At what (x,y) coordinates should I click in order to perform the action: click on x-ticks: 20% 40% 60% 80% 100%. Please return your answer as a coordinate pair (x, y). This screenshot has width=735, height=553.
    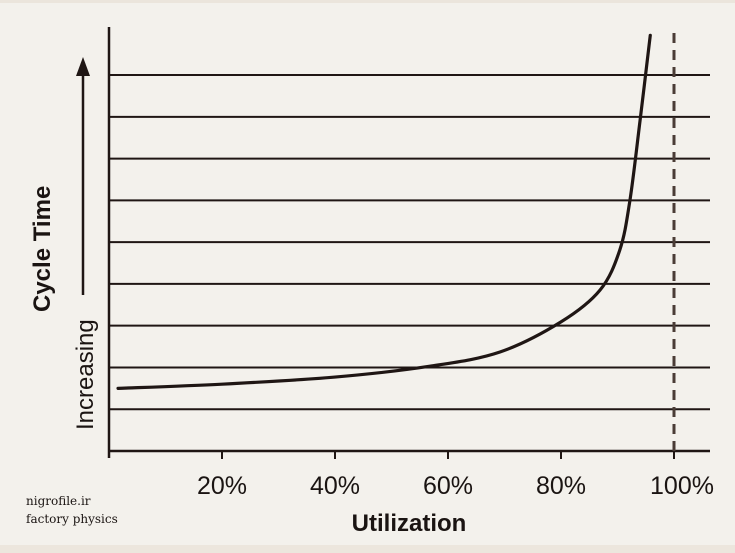
    Looking at the image, I should click on (455, 475).